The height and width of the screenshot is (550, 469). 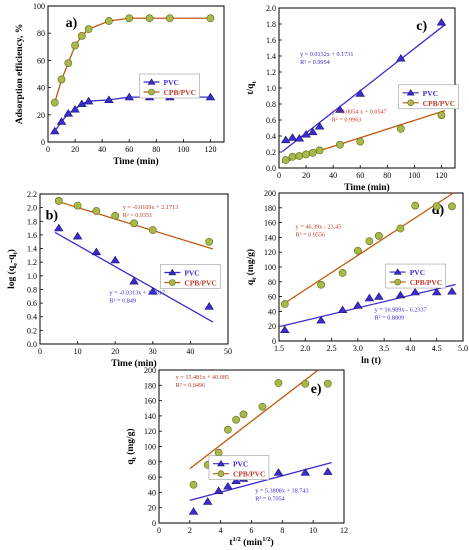 I want to click on x-tick-label: 10, so click(x=78, y=351).